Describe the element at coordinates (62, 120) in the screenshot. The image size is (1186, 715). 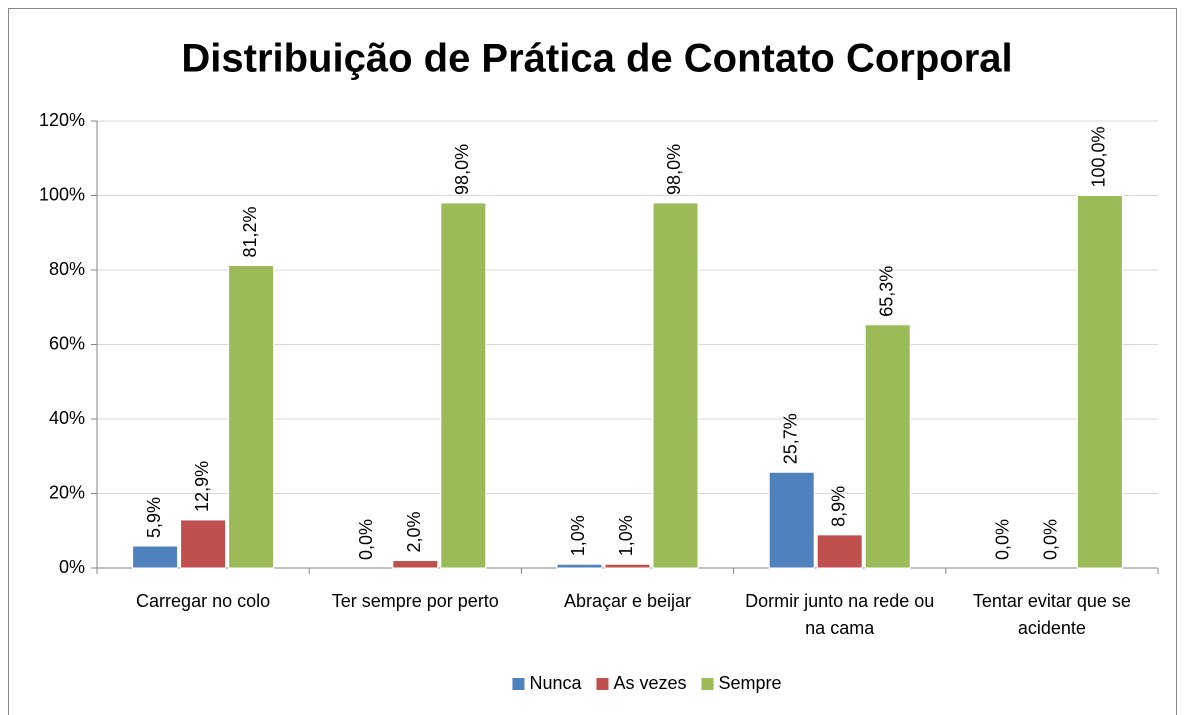
I see `y-tick-label: 120%` at that location.